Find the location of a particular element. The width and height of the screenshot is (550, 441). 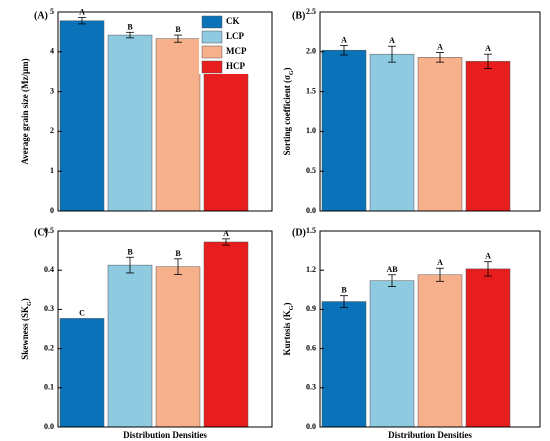

legend: CK LCP MCP HCP is located at coordinates (235, 44).